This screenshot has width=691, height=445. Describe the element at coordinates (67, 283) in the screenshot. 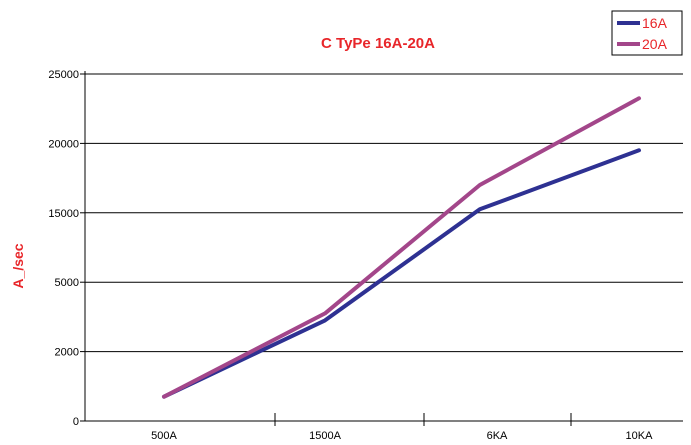

I see `y-tick-label: 5000` at that location.